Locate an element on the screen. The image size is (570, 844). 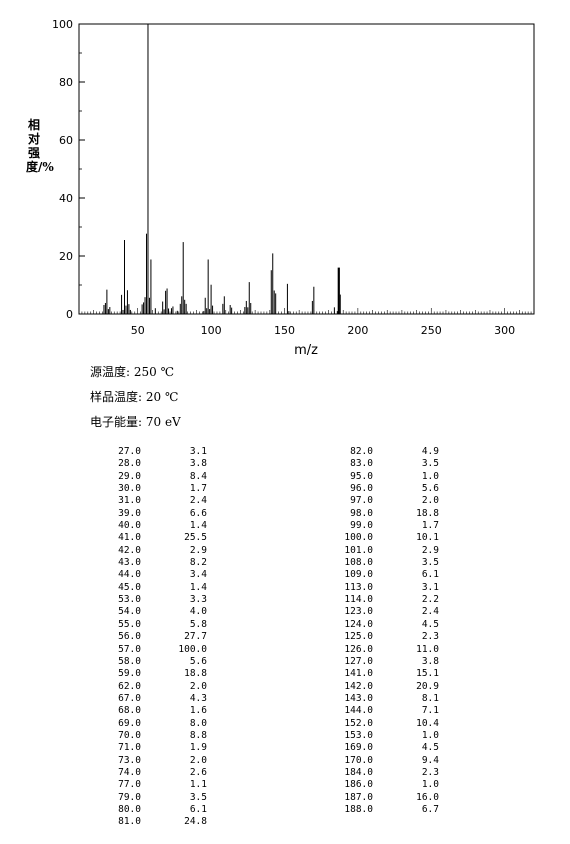
peak-mz: 81.0 is located at coordinates (129, 822).